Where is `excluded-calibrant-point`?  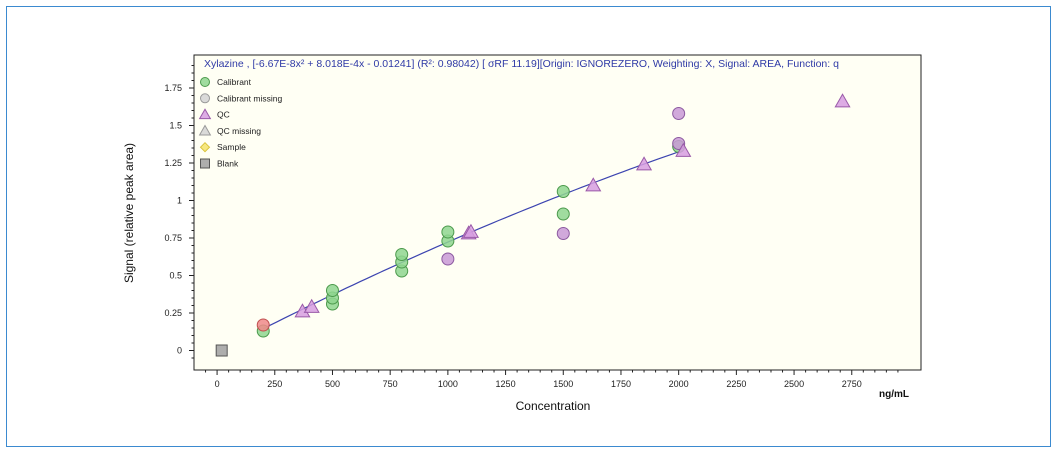
excluded-calibrant-point is located at coordinates (263, 325).